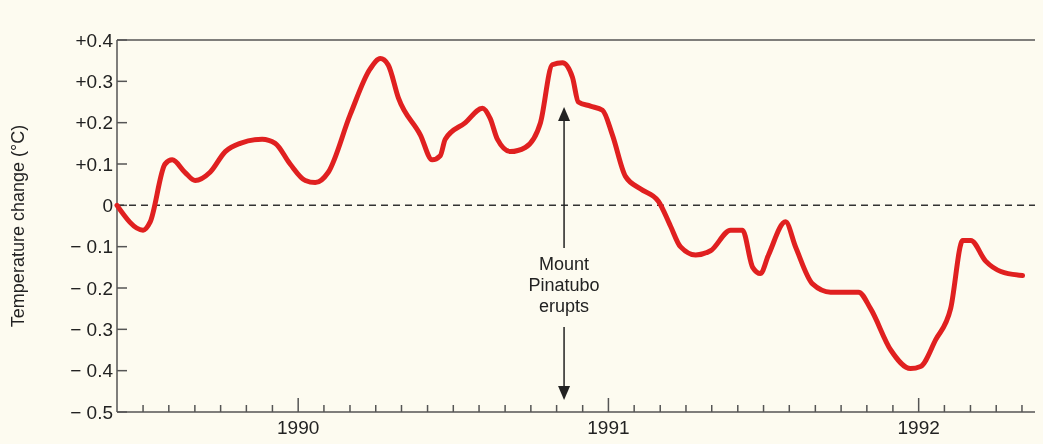 This screenshot has width=1043, height=444. Describe the element at coordinates (94, 81) in the screenshot. I see `y-tick-label: +0.3` at that location.